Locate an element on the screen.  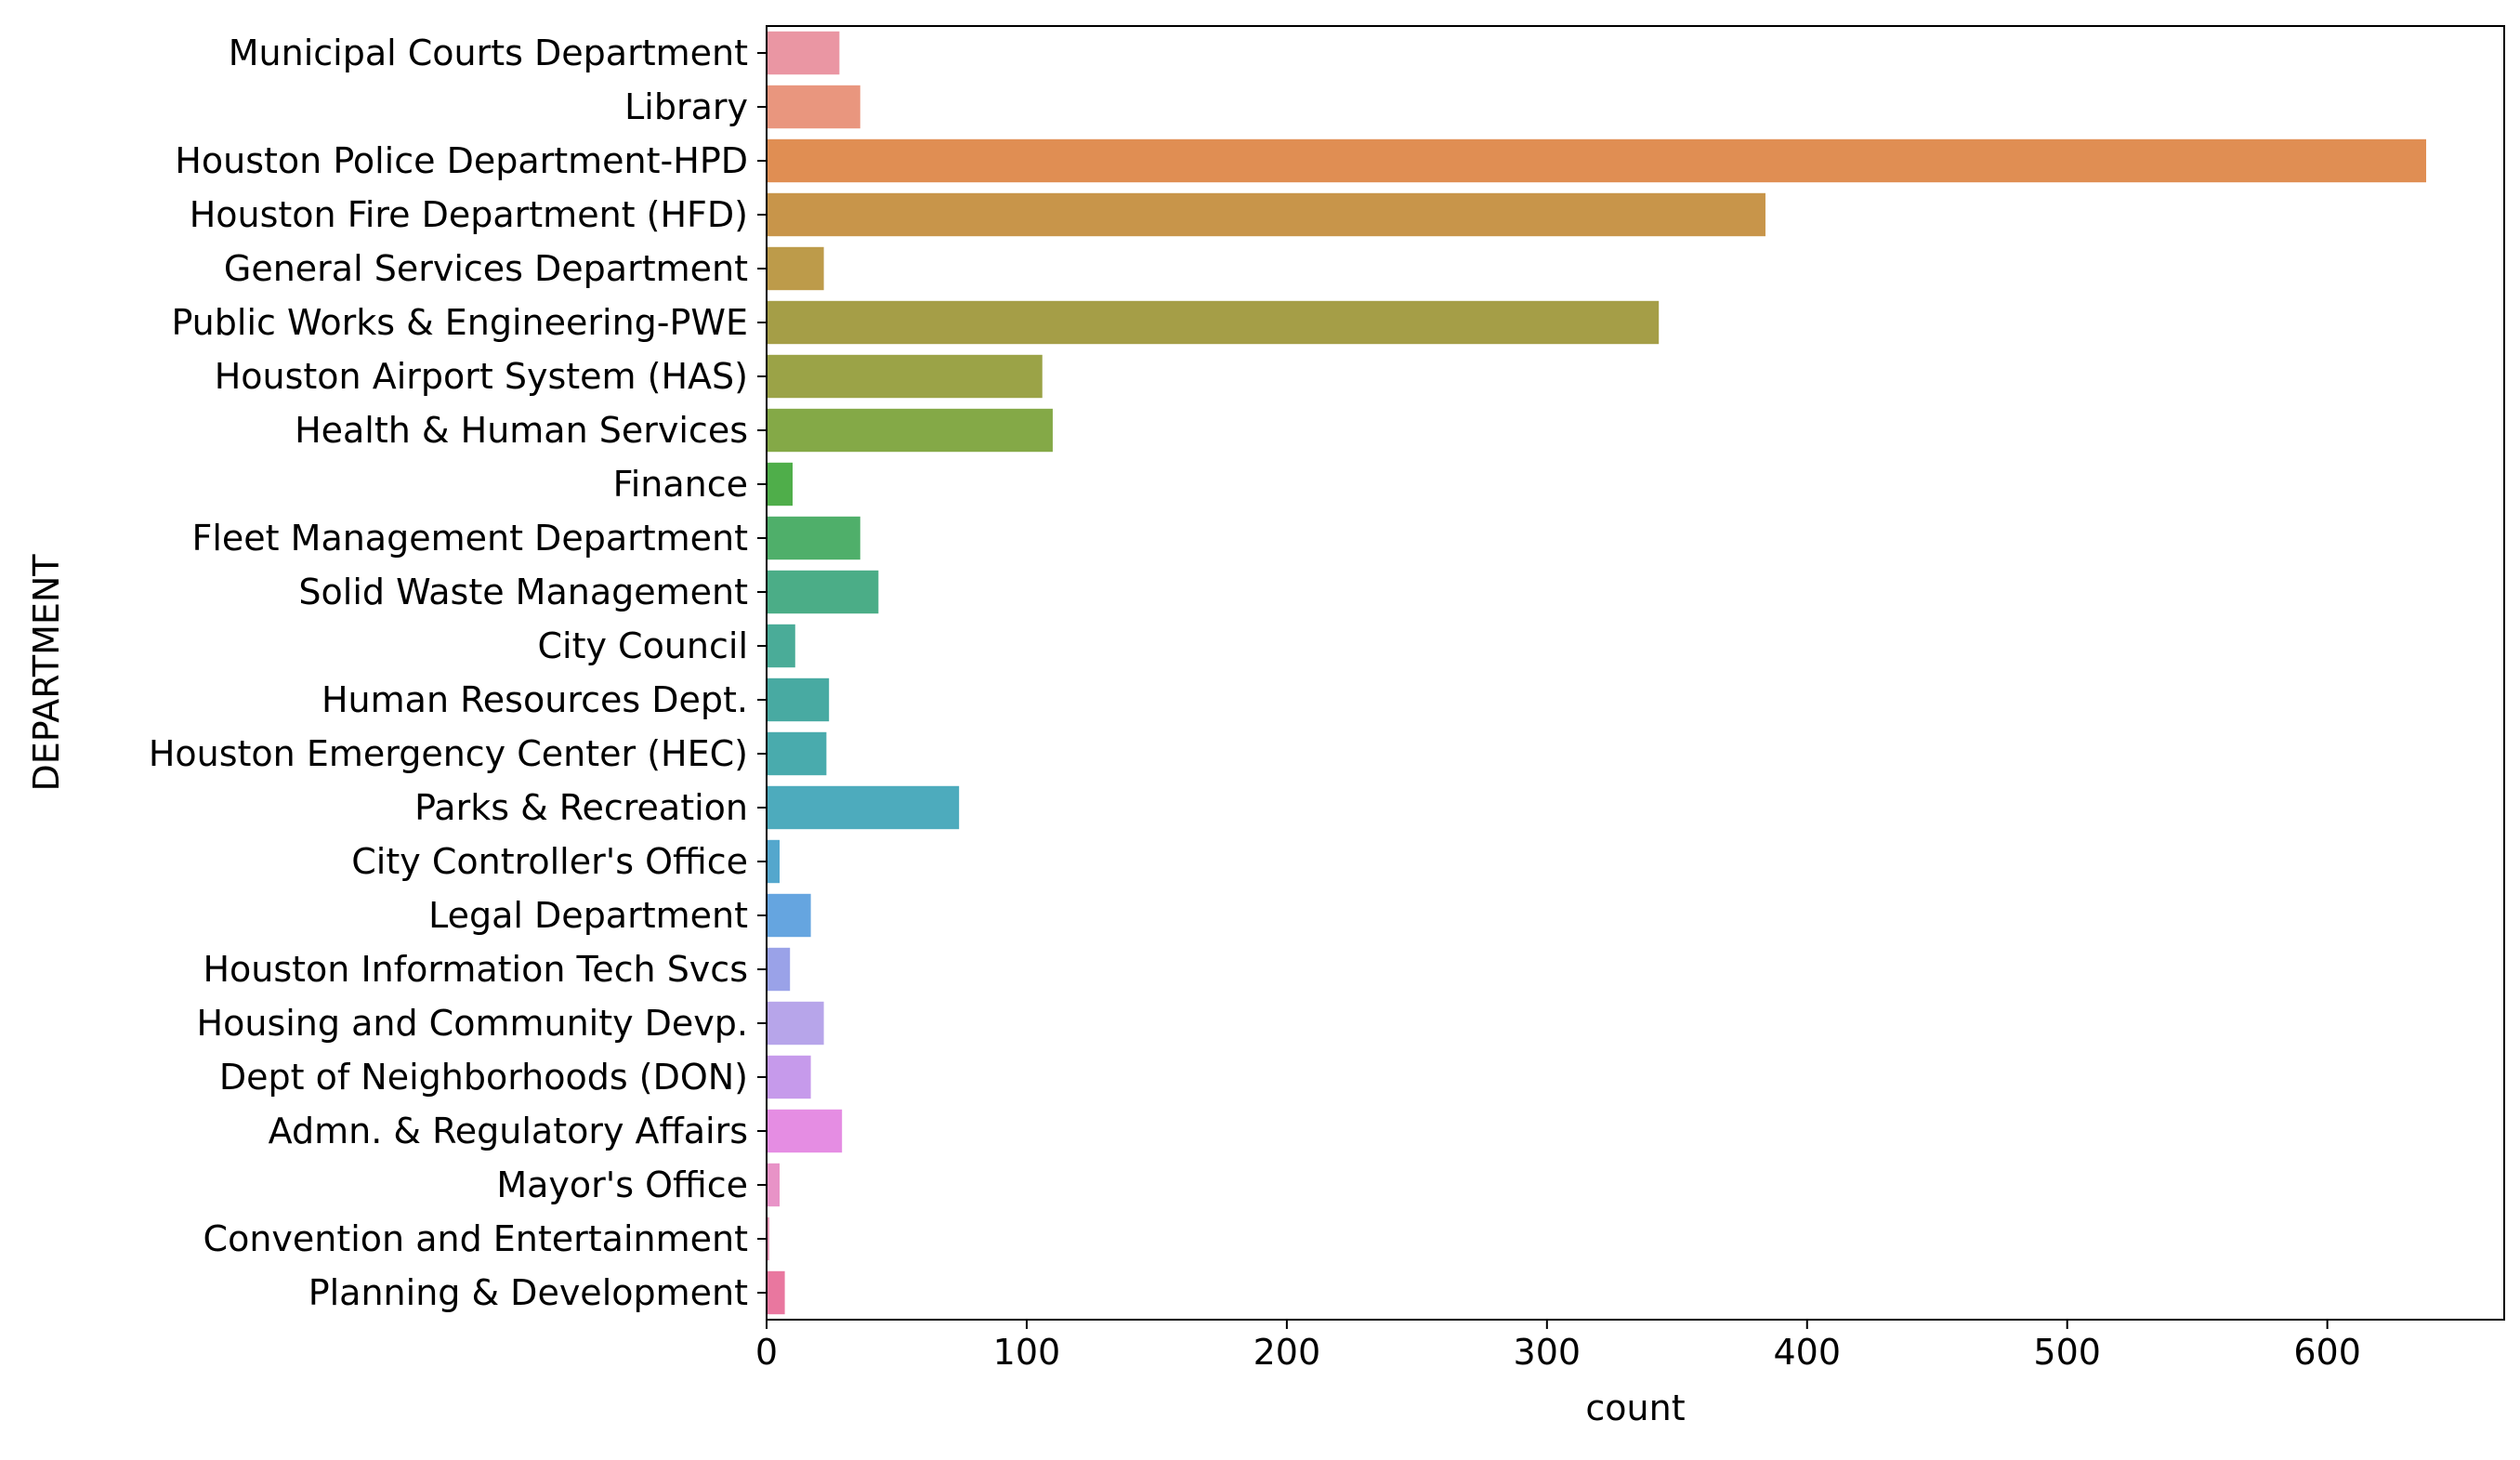
y-tick-label: Houston Information Tech Svcs is located at coordinates (475, 970).